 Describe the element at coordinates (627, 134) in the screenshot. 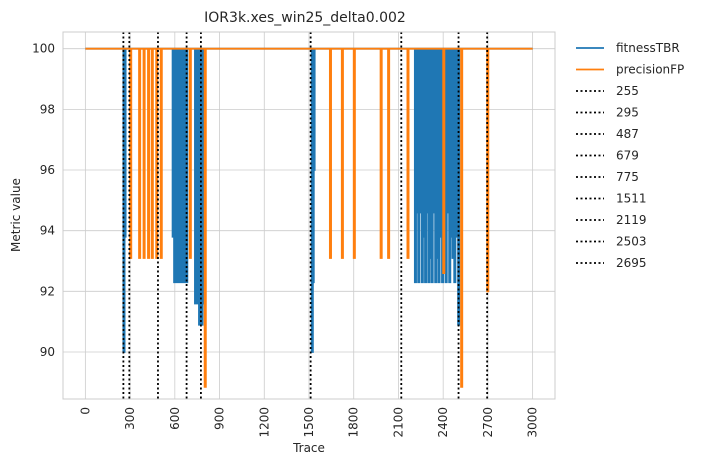

I see `legend-label: 487` at that location.